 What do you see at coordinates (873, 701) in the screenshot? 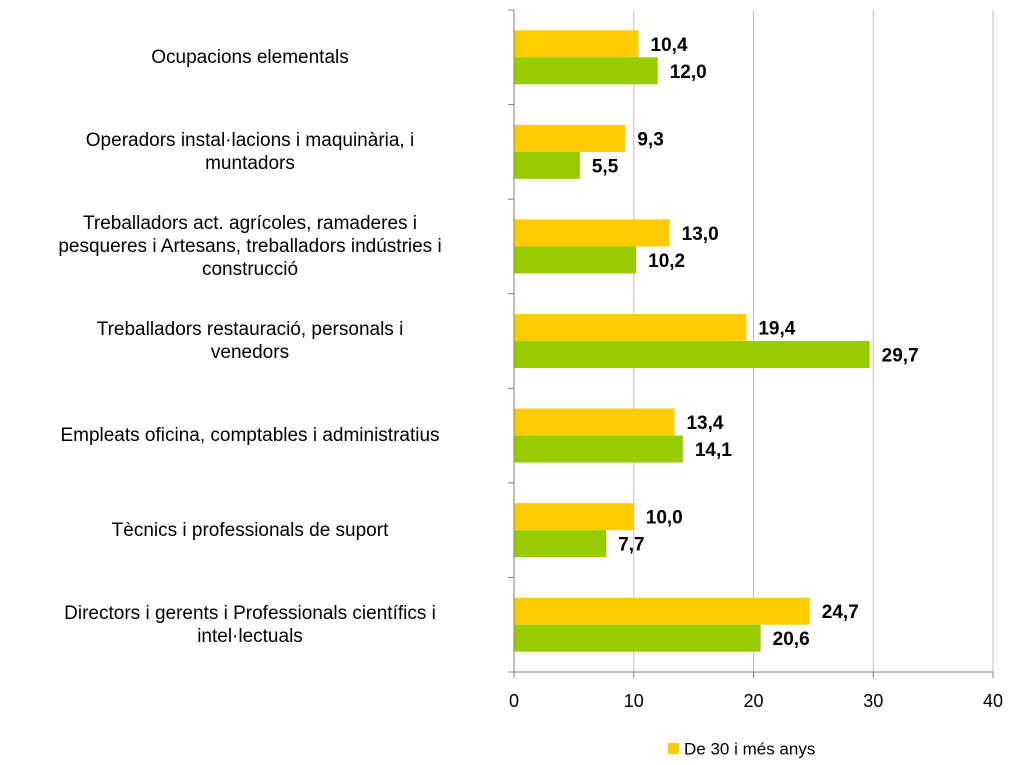
I see `x-tick-label: 30` at bounding box center [873, 701].